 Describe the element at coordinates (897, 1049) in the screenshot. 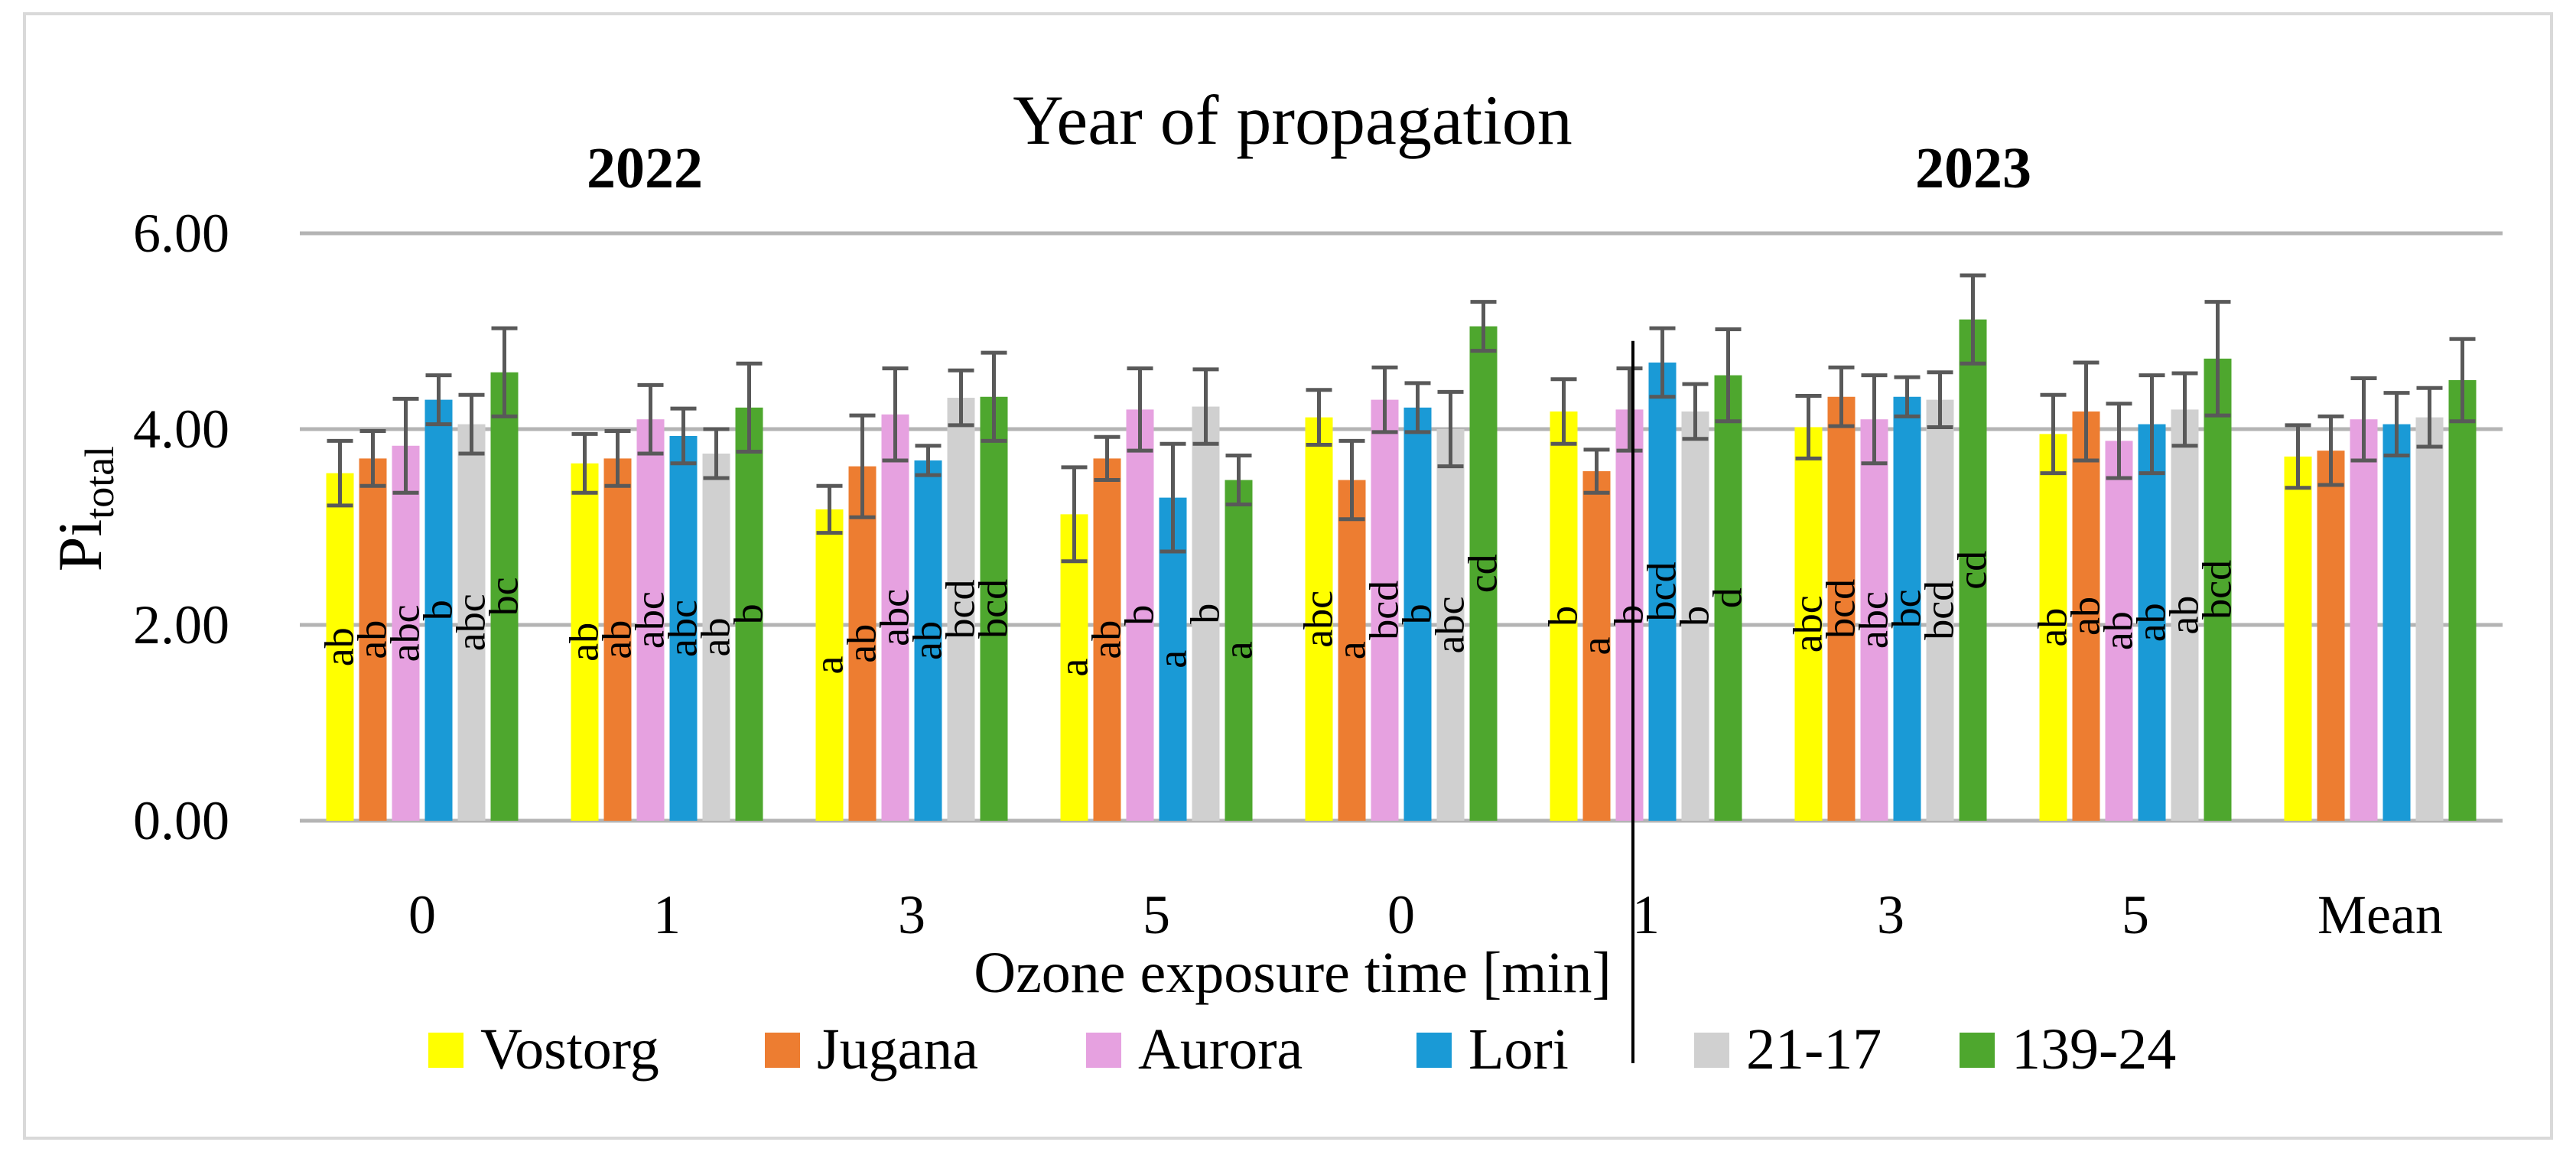

I see `legend-label-Jugana: Jugana` at that location.